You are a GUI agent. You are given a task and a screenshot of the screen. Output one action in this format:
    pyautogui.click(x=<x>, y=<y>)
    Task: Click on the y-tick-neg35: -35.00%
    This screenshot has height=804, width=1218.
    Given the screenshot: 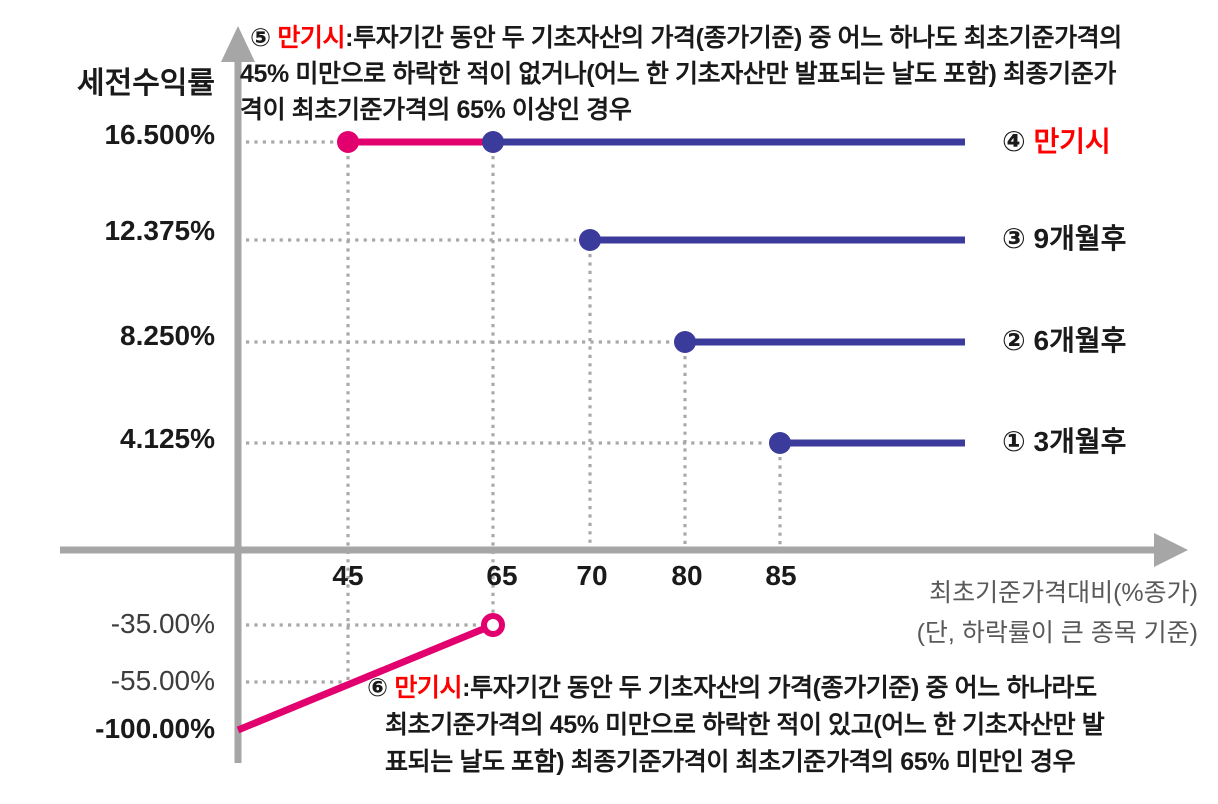 What is the action you would take?
    pyautogui.click(x=162, y=623)
    